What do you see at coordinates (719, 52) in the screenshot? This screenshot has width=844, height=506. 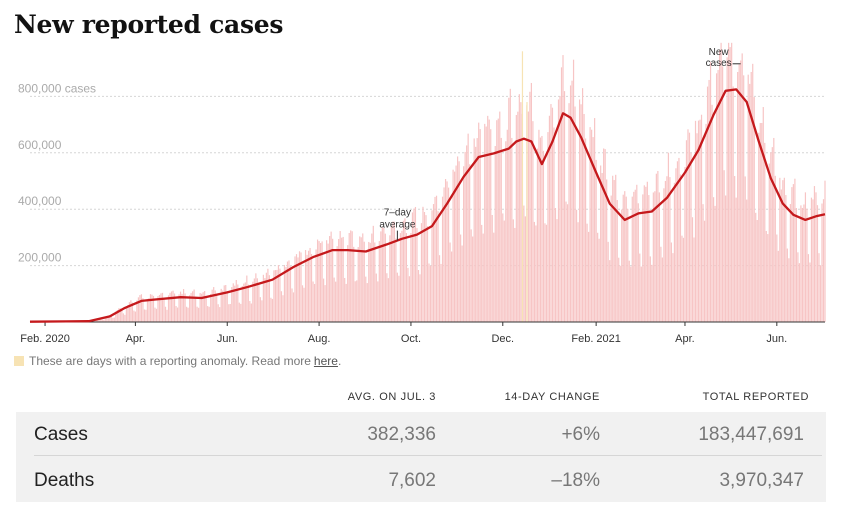 I see `annotation-cases-label: New` at bounding box center [719, 52].